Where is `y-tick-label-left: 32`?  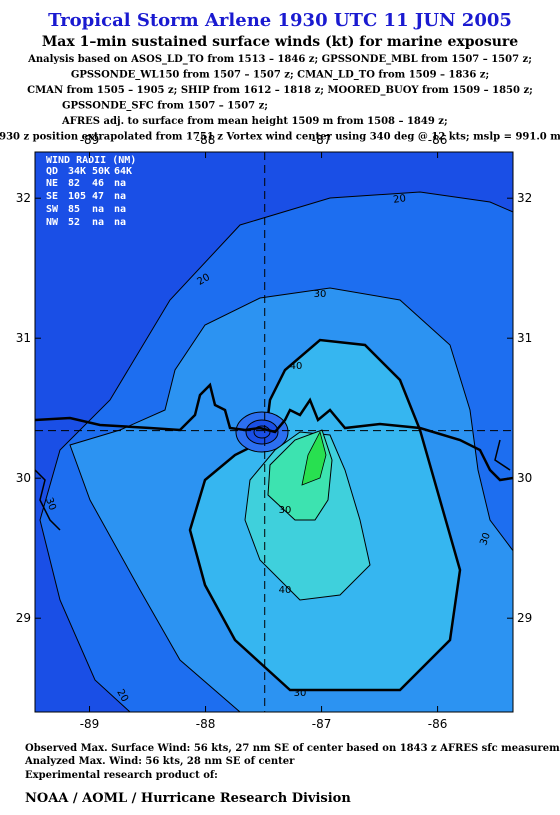
y-tick-label-left: 32 is located at coordinates (23, 198).